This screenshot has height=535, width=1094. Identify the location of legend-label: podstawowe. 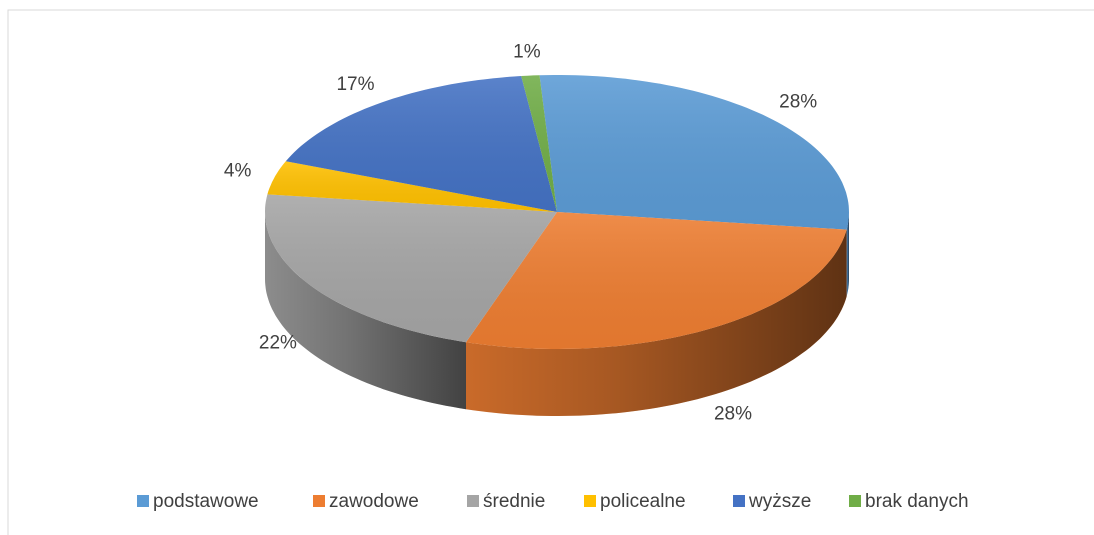
(206, 501).